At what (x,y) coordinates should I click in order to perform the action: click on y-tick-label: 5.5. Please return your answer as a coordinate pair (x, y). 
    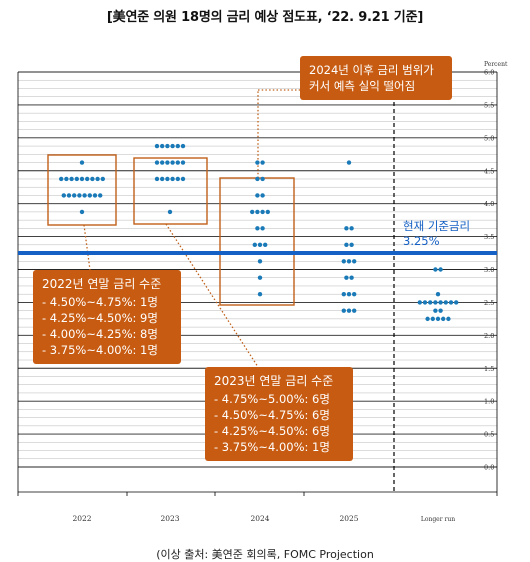
    Looking at the image, I should click on (489, 105).